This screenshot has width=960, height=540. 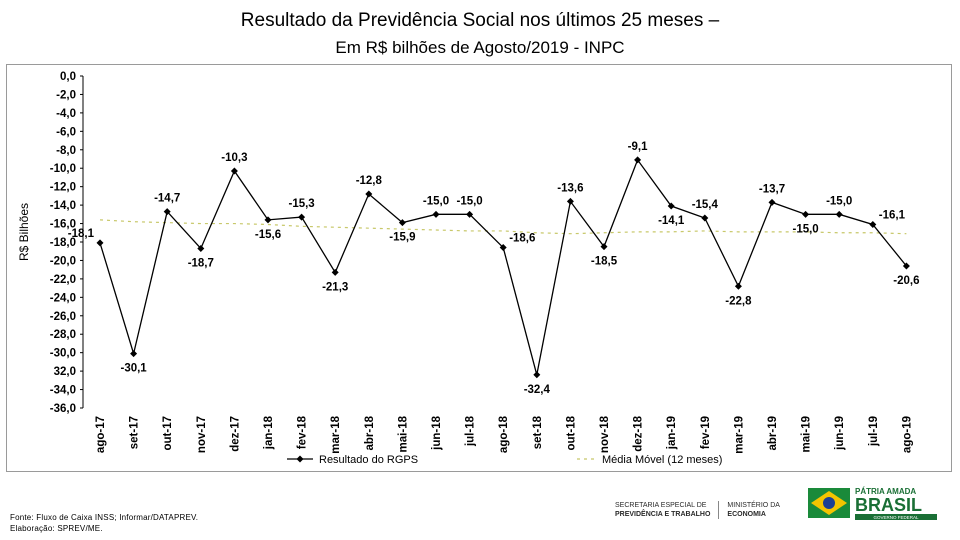 I want to click on x-tick-label: jan-19, so click(x=672, y=433).